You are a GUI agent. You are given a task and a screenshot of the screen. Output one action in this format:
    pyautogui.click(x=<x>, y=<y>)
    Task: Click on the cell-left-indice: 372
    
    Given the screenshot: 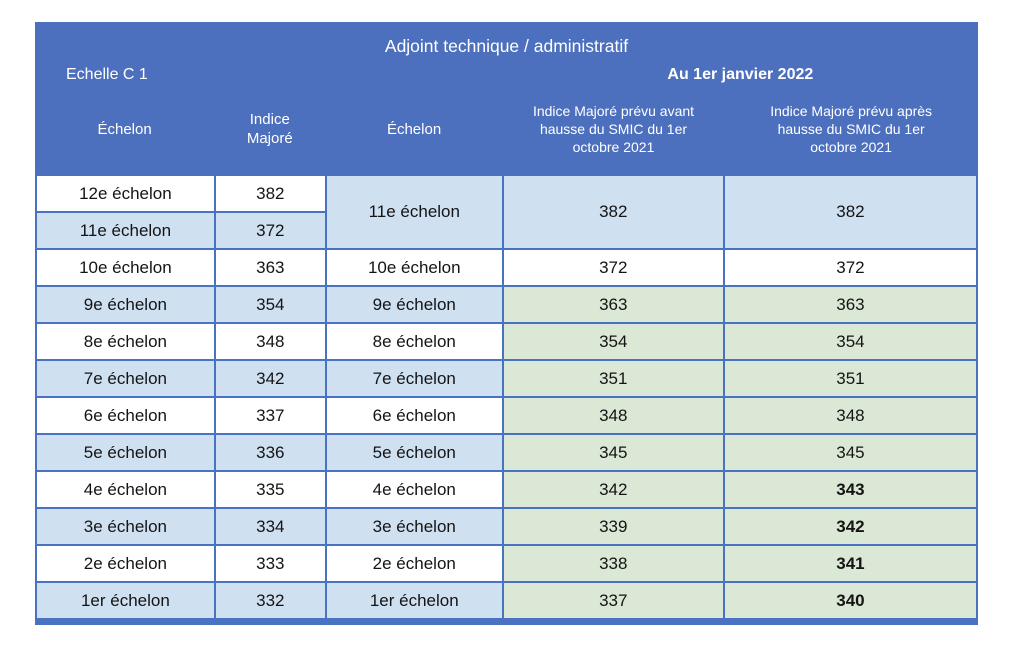 What is the action you would take?
    pyautogui.click(x=270, y=230)
    